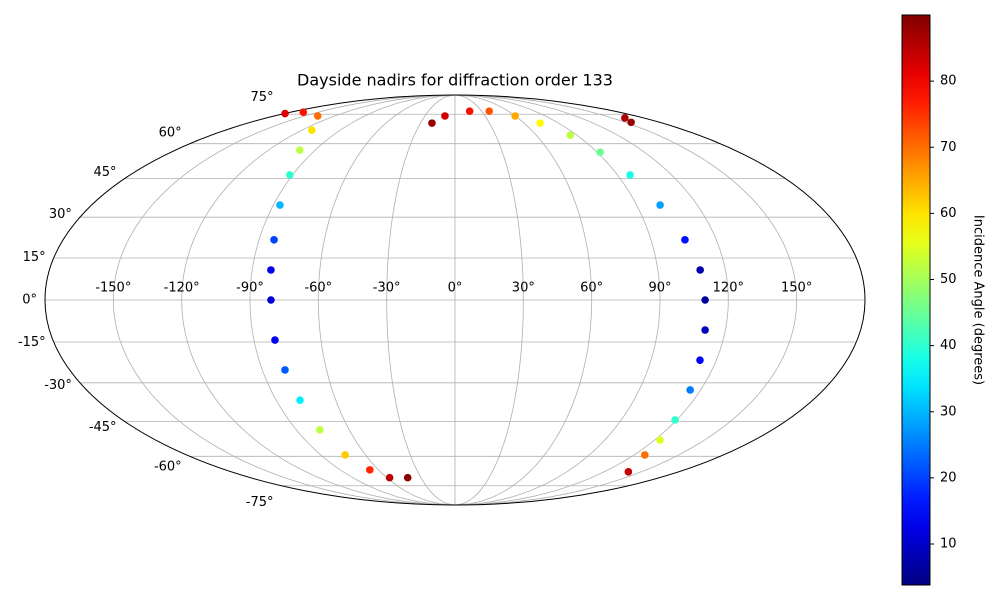  I want to click on x-tick-label: 30°, so click(523, 288).